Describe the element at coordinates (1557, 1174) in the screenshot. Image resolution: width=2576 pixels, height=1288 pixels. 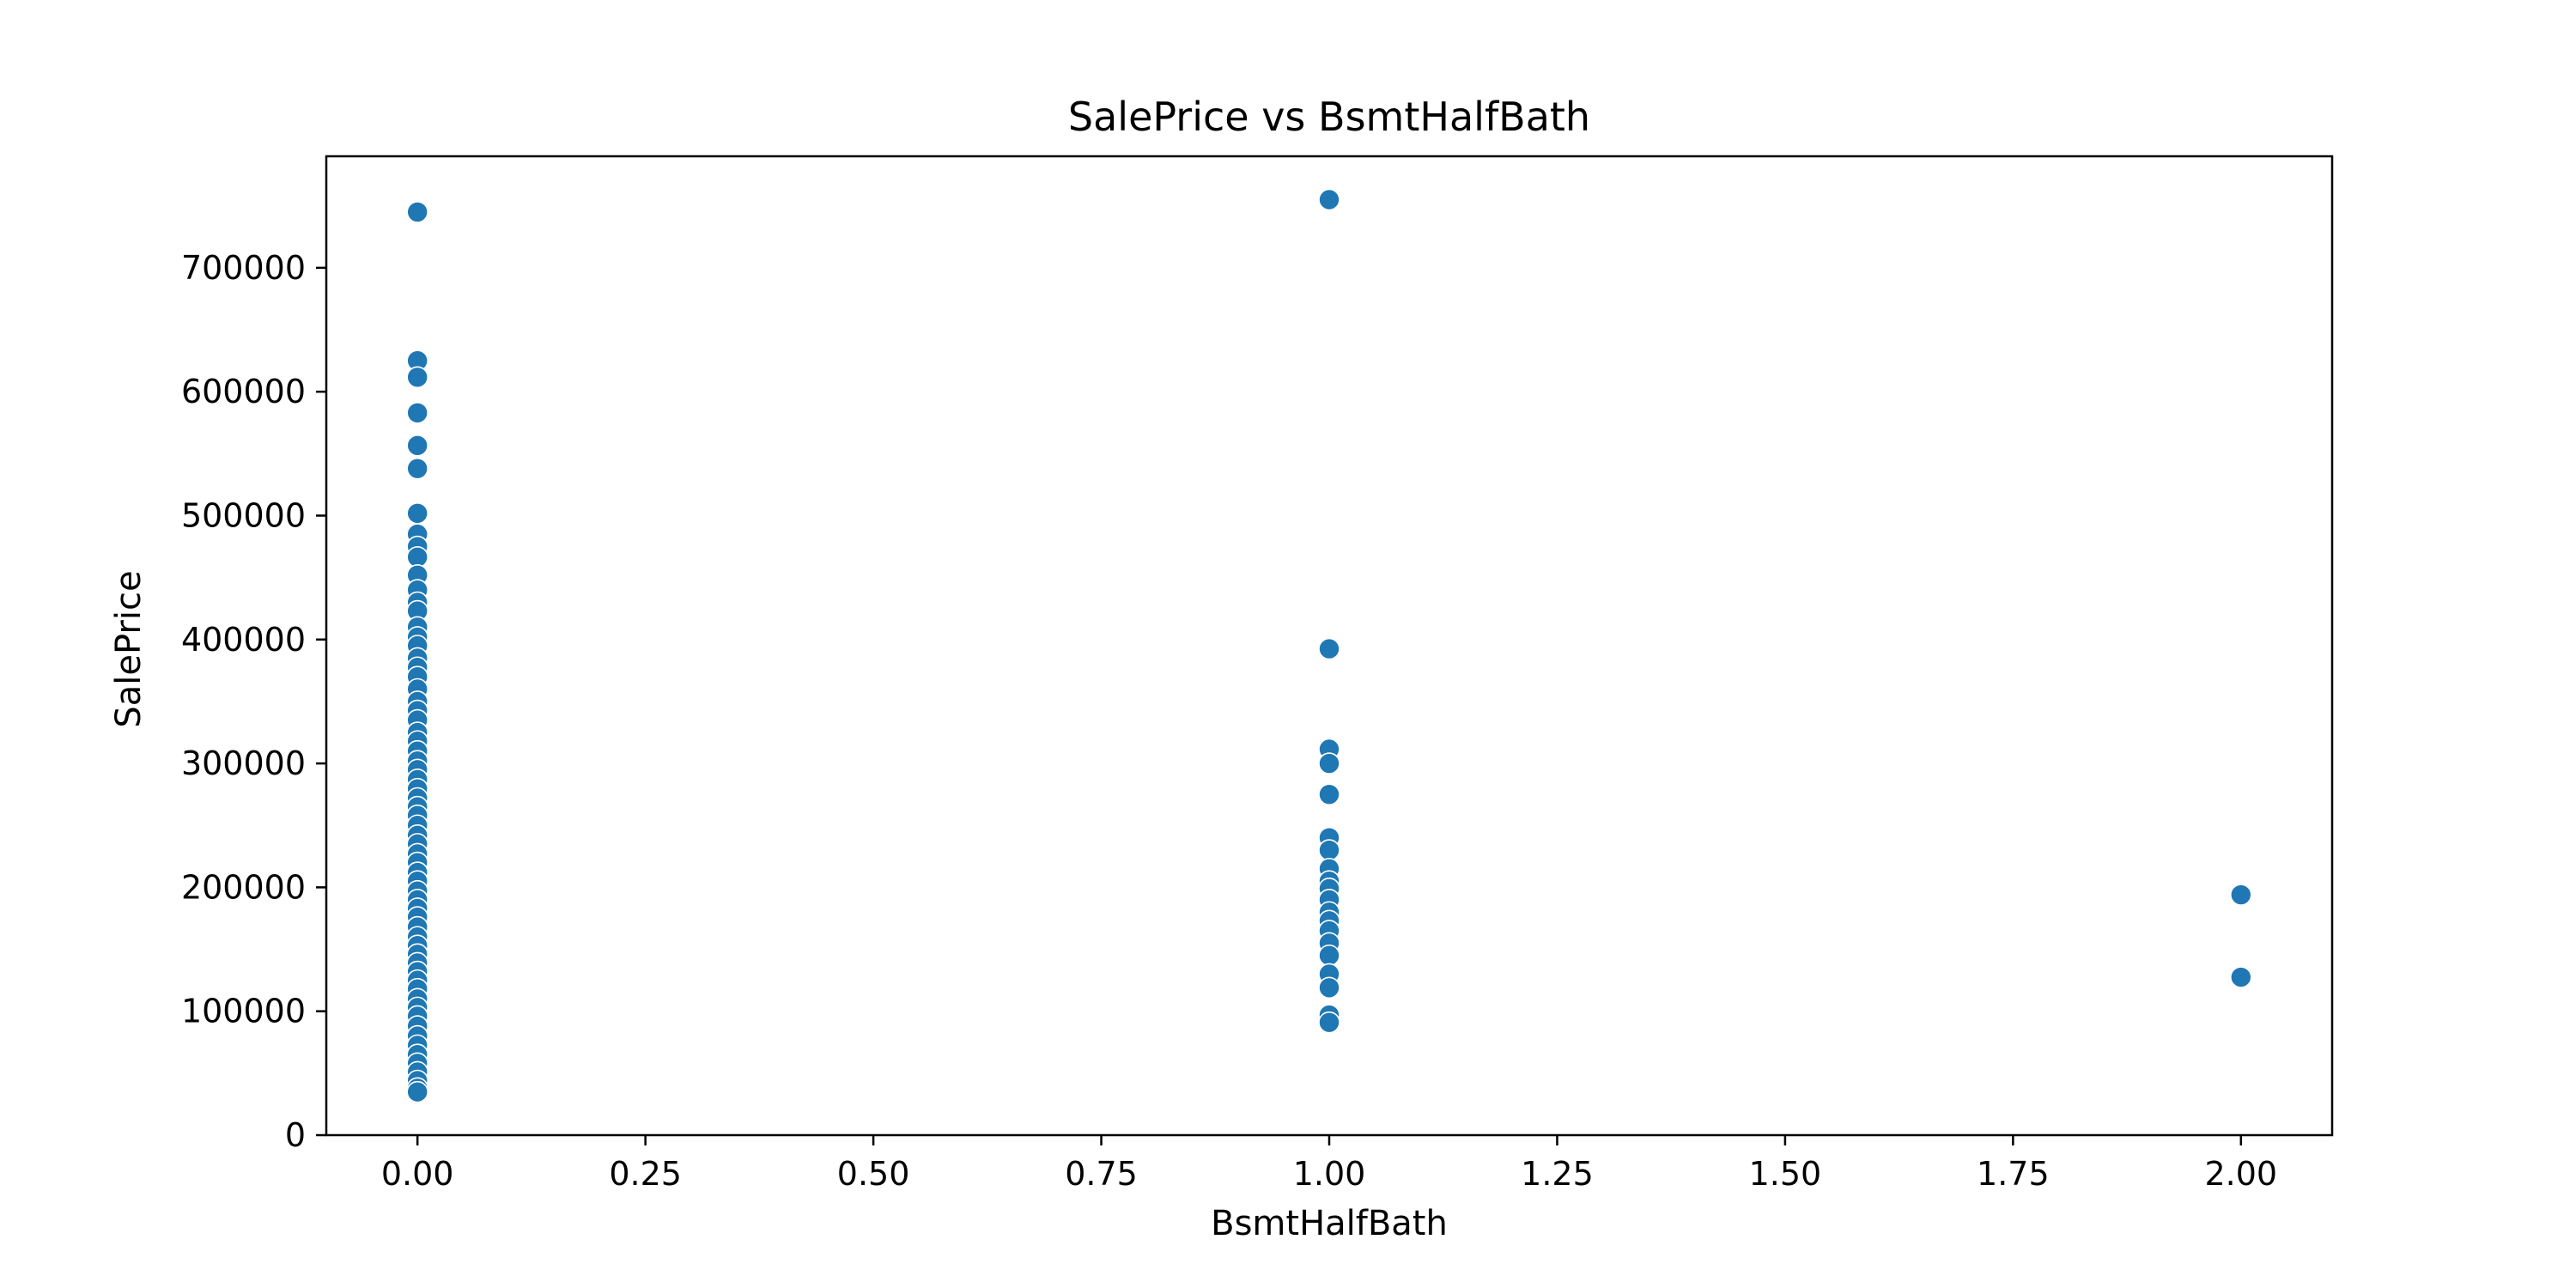
I see `x-tick-label: 1.25` at that location.